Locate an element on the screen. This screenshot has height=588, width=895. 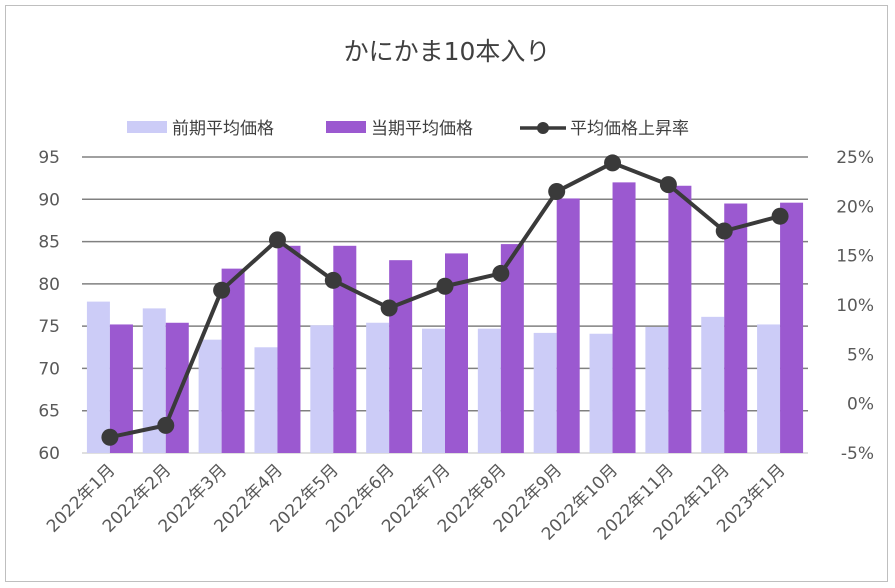
y-left-tick-label: 75 is located at coordinates (49, 327).